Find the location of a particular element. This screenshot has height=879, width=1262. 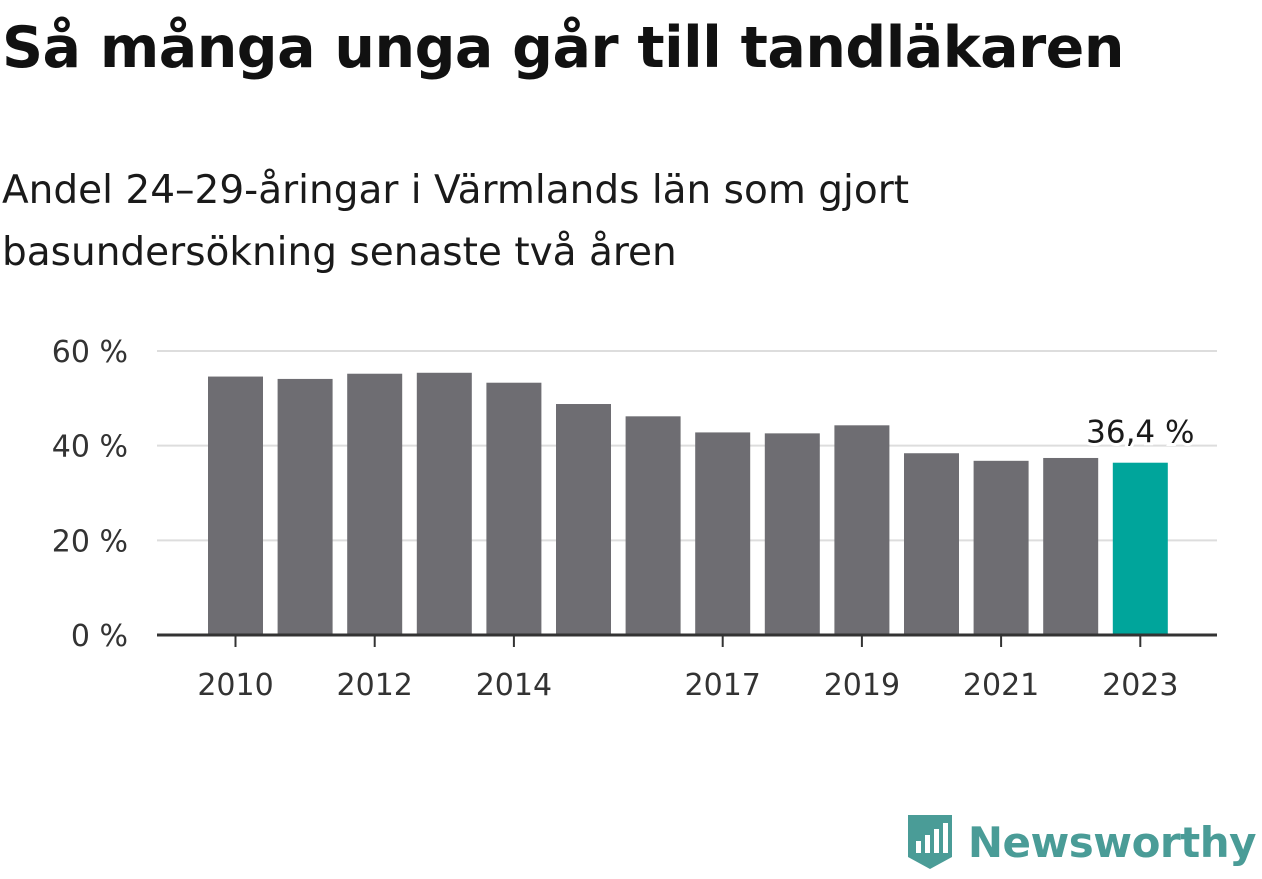

bar-2017 is located at coordinates (723, 533).